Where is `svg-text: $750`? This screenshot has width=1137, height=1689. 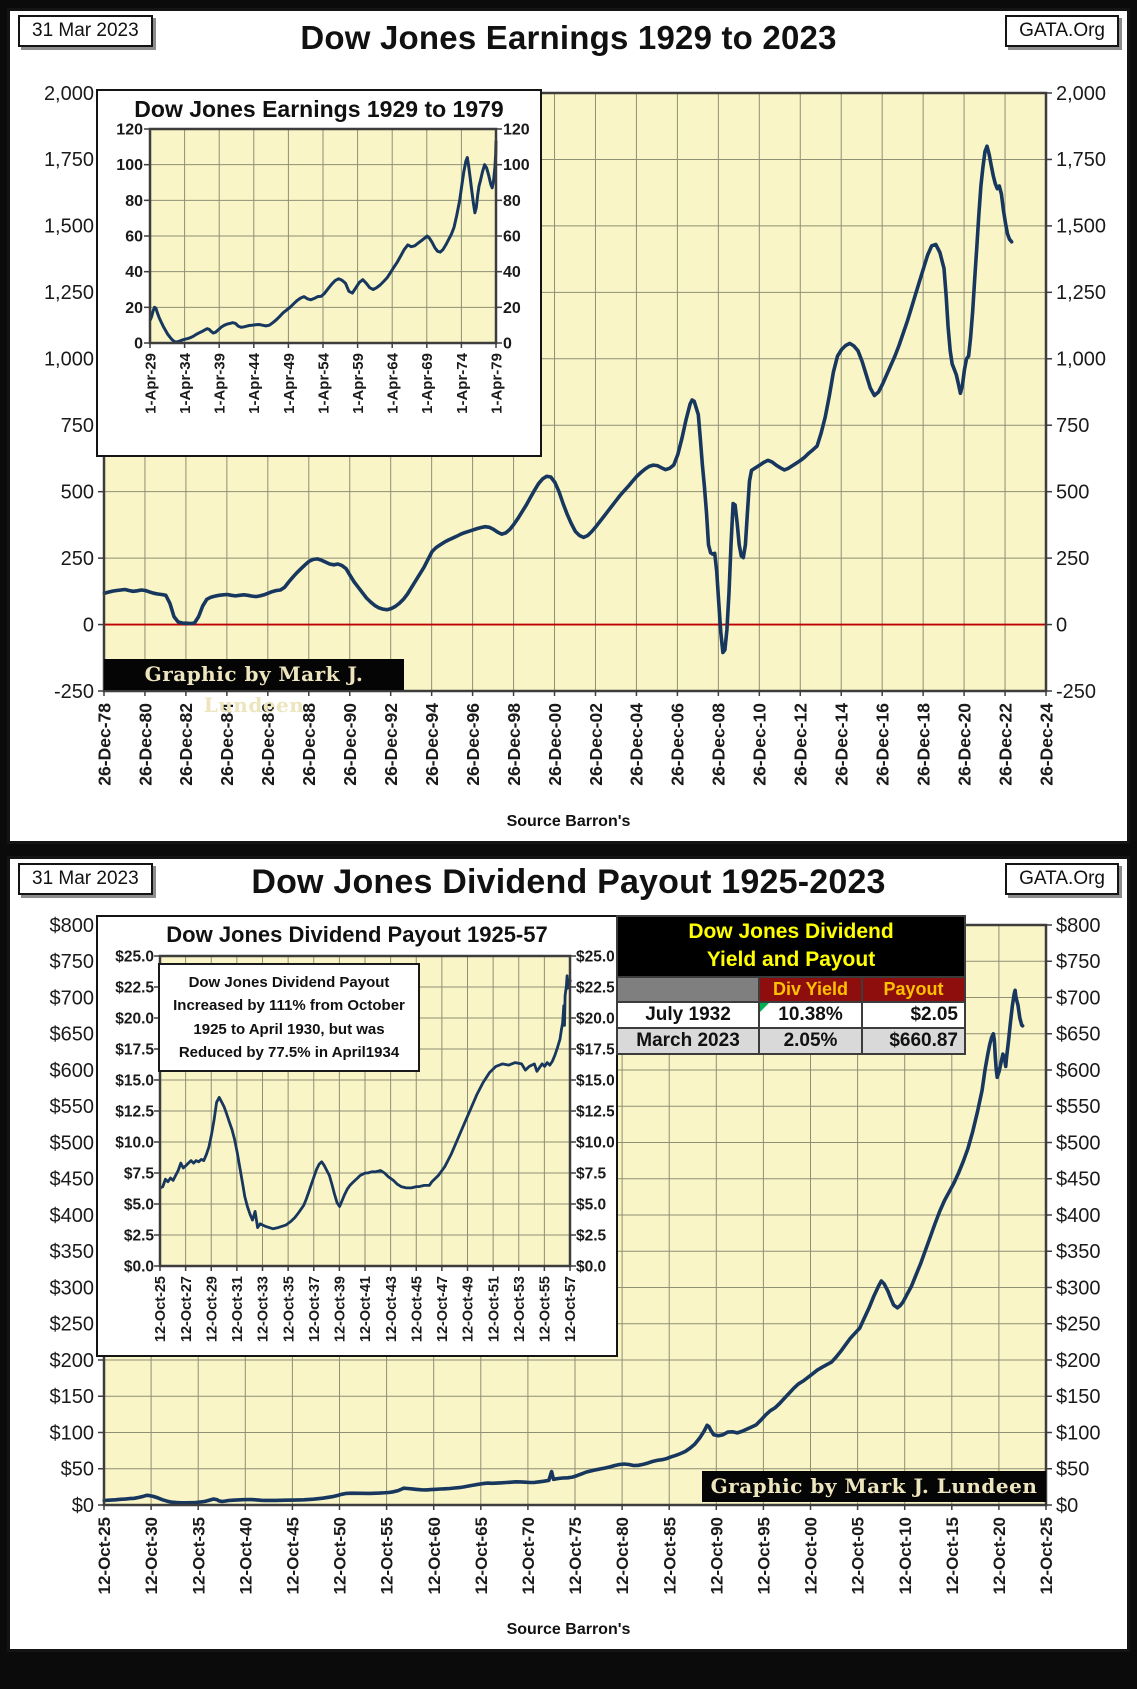 svg-text: $750 is located at coordinates (1078, 962).